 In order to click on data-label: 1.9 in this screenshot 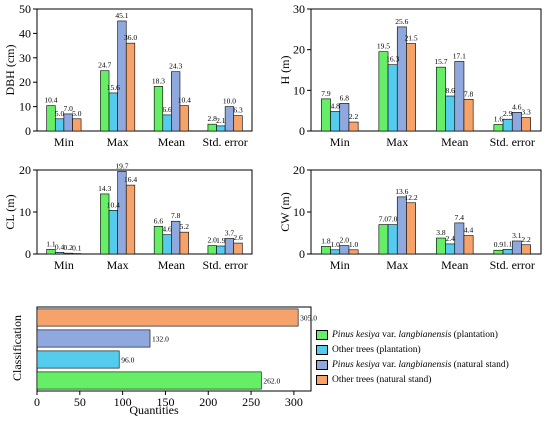, I will do `click(221, 240)`.